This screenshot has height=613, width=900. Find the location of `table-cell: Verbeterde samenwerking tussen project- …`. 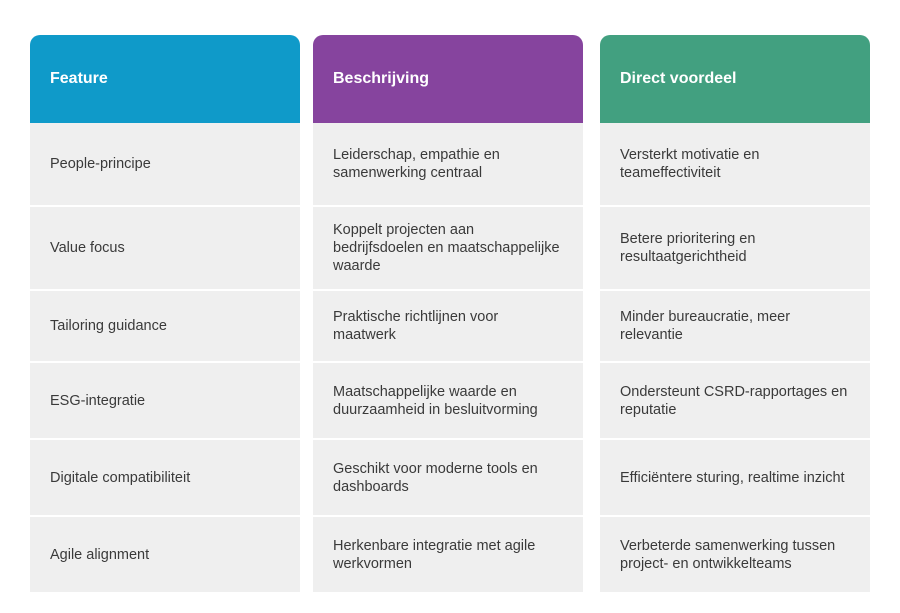

table-cell: Verbeterde samenwerking tussen project- … is located at coordinates (735, 554).